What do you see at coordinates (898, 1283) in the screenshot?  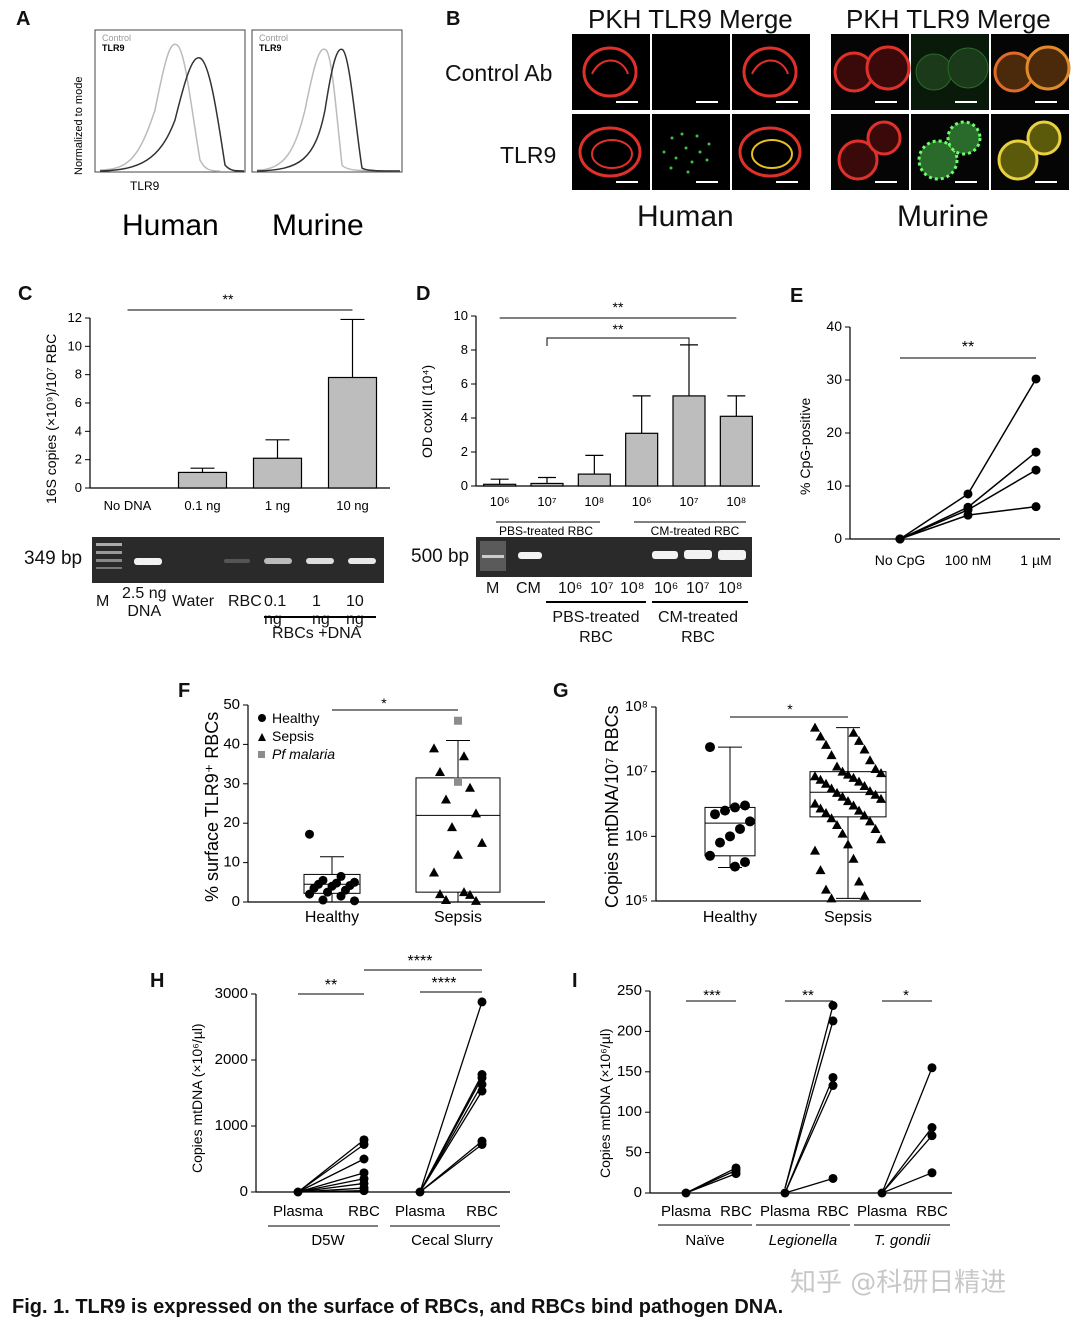 I see `watermark: 知乎 @科研日精进` at bounding box center [898, 1283].